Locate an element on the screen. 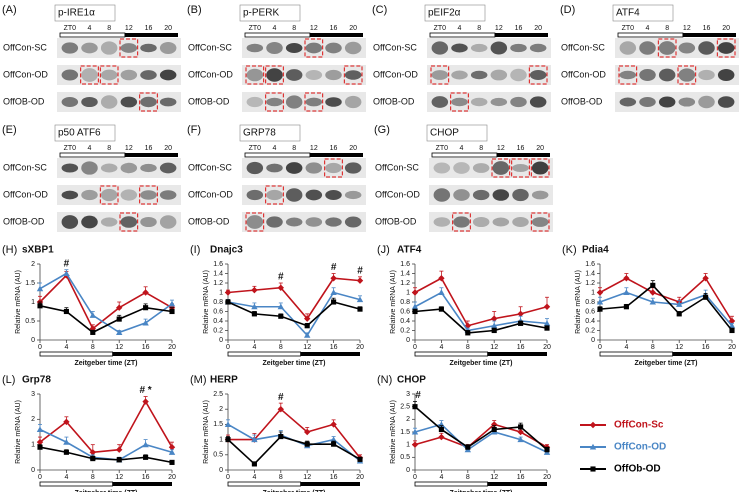 The width and height of the screenshot is (745, 492). legend-label: OffCon-Sc is located at coordinates (639, 425).